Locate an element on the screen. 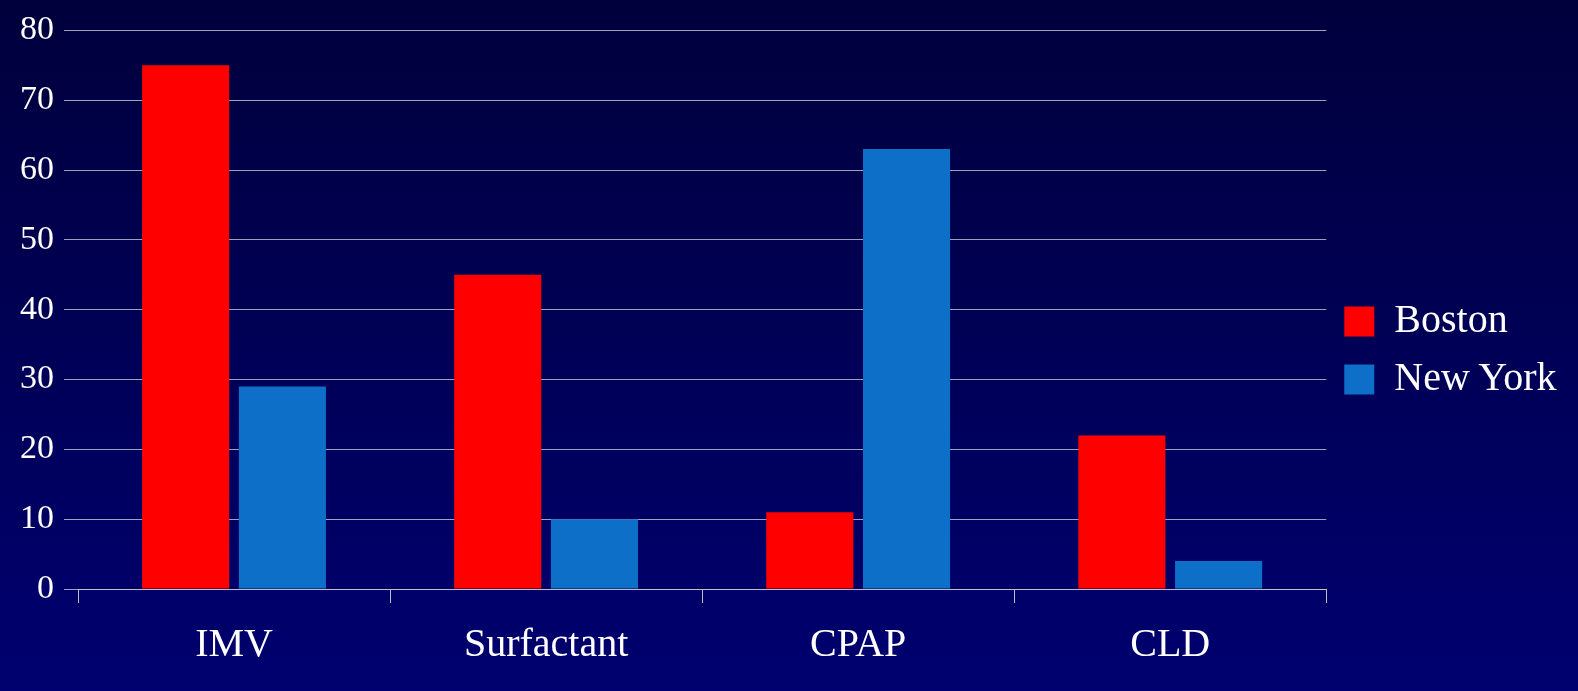  x-tick-label: CPAP is located at coordinates (858, 642).